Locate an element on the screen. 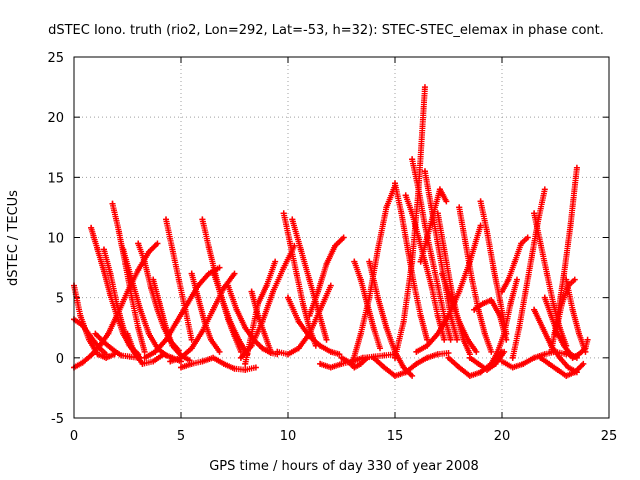 The height and width of the screenshot is (480, 640). x-tick-label: 20 is located at coordinates (502, 436).